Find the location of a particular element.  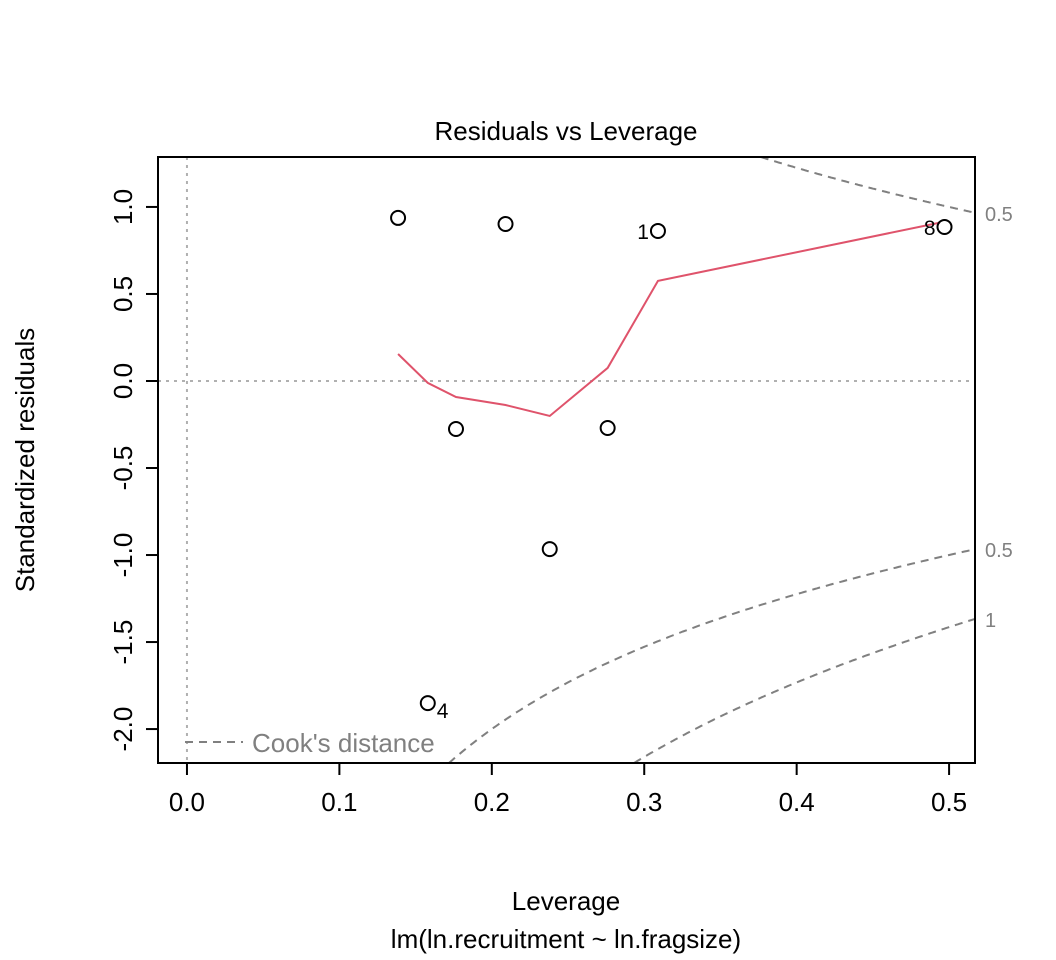

legend-cooks-label: Cook's distance is located at coordinates (343, 743).